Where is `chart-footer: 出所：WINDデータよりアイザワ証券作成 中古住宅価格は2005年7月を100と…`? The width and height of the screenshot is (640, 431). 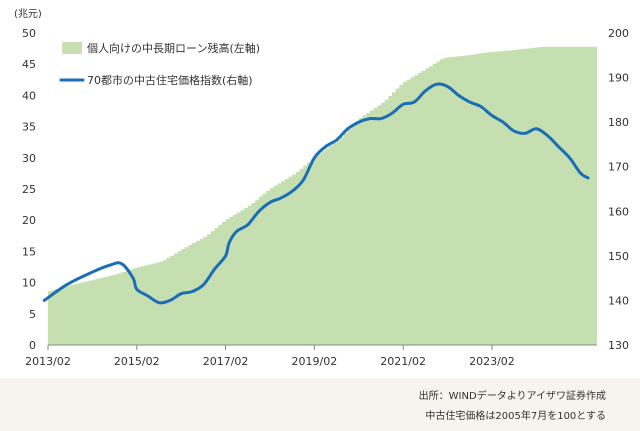 chart-footer: 出所：WINDデータよりアイザワ証券作成 中古住宅価格は2005年7月を100と… is located at coordinates (320, 404).